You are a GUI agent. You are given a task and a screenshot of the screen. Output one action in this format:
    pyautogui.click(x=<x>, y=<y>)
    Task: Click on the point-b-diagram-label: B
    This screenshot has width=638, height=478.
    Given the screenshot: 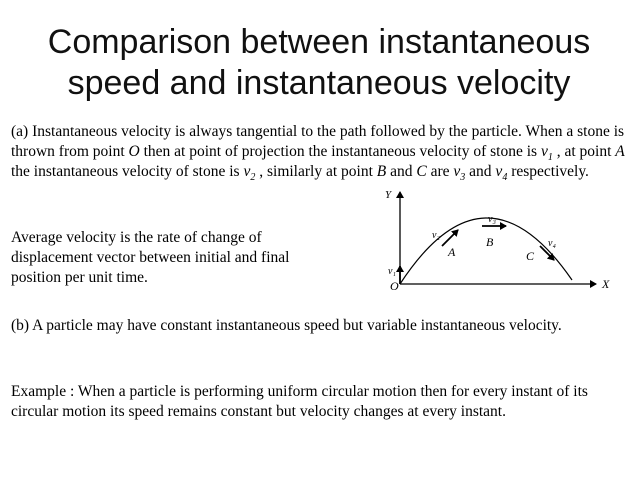 What is the action you would take?
    pyautogui.click(x=490, y=242)
    